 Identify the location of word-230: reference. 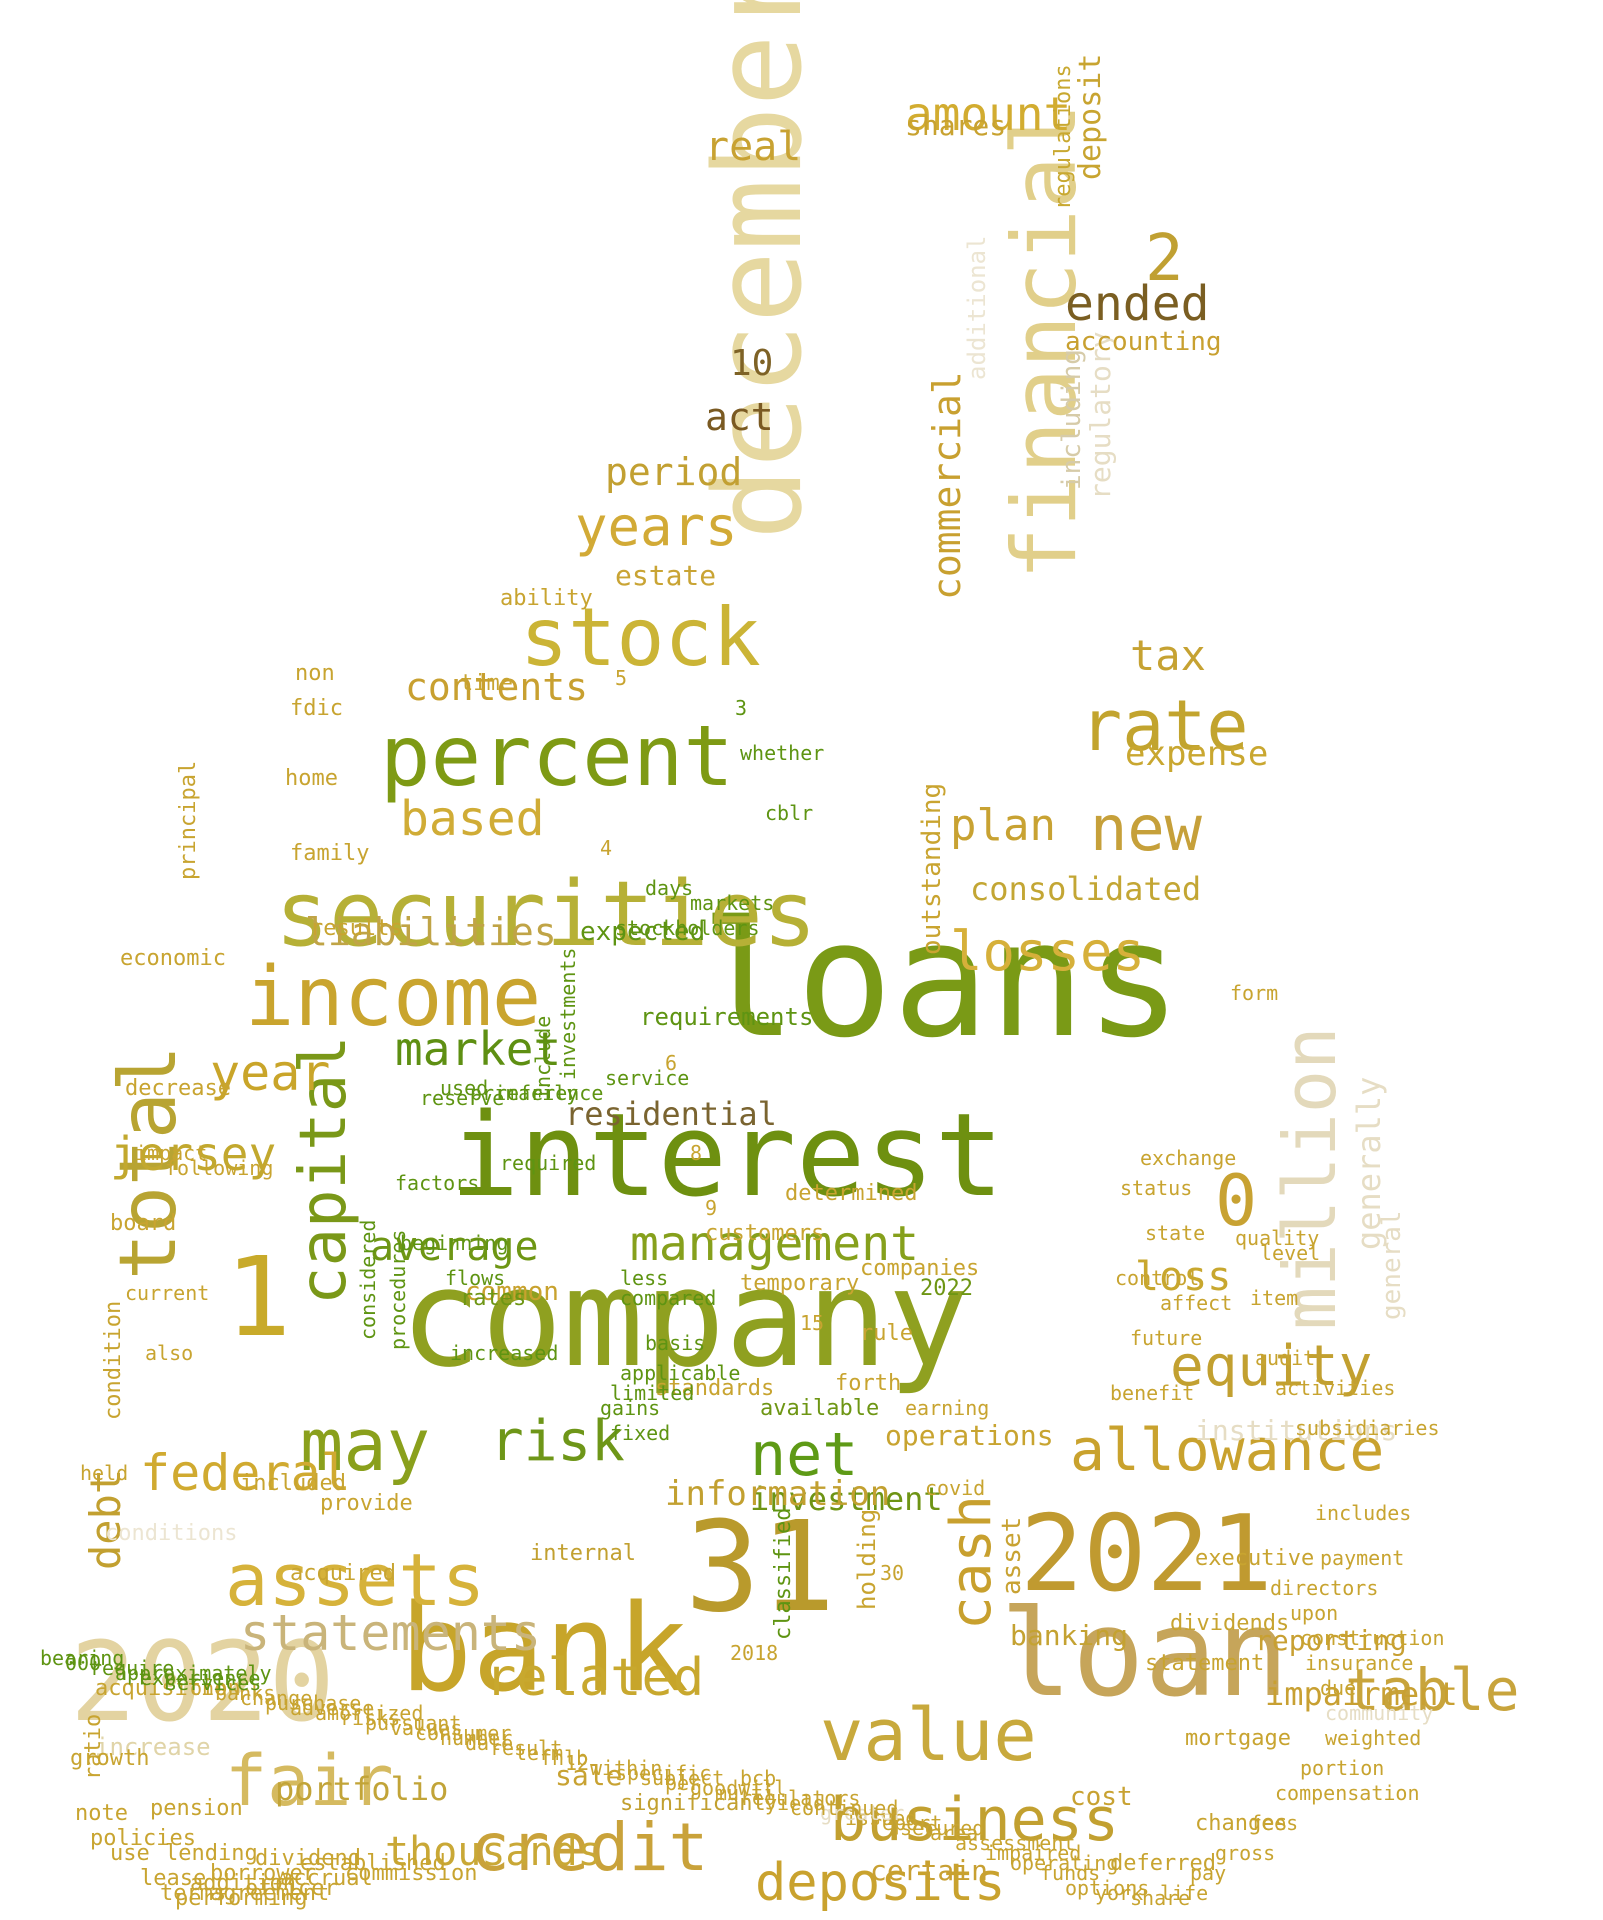
(549, 1093).